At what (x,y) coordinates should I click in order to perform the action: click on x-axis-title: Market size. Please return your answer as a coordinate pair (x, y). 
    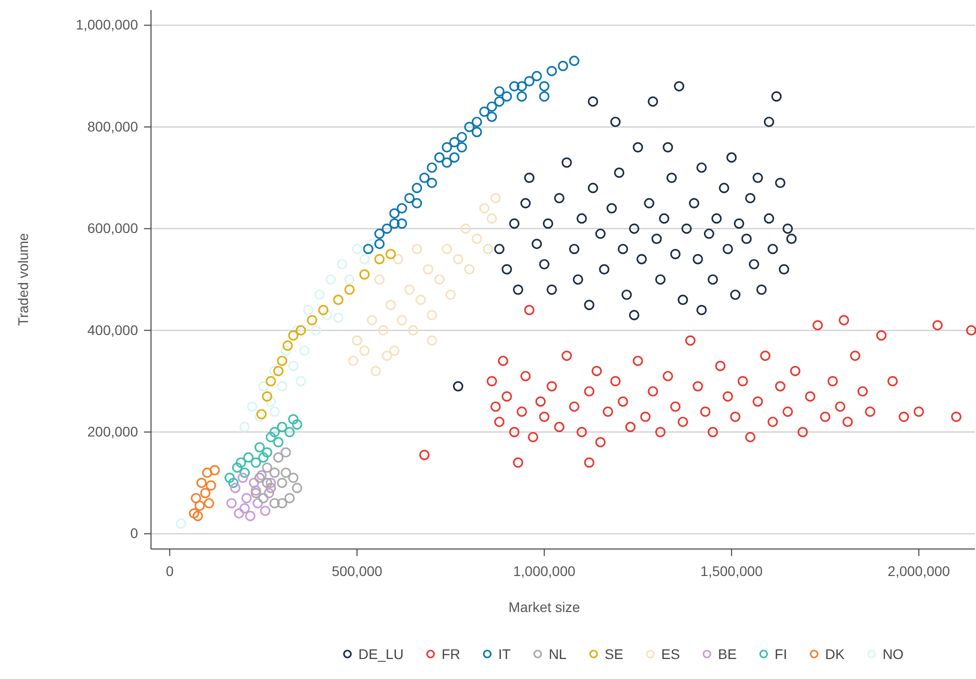
    Looking at the image, I should click on (544, 607).